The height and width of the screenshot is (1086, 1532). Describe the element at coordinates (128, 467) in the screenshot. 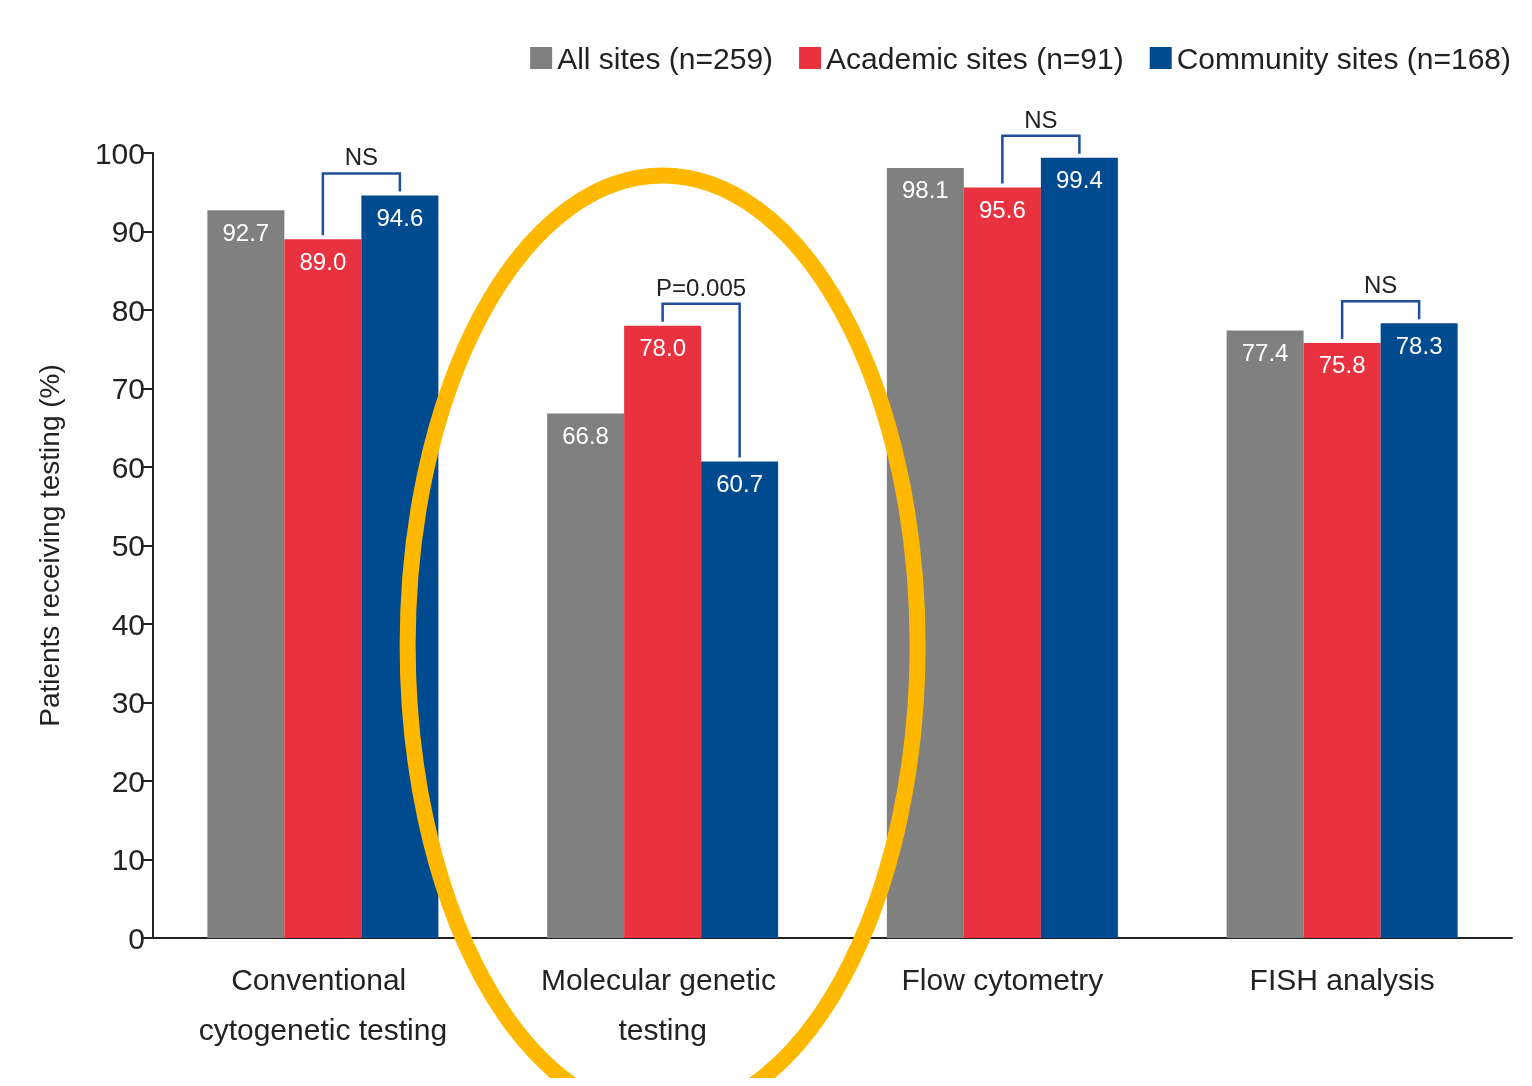

I see `y-tick-label: 60` at that location.